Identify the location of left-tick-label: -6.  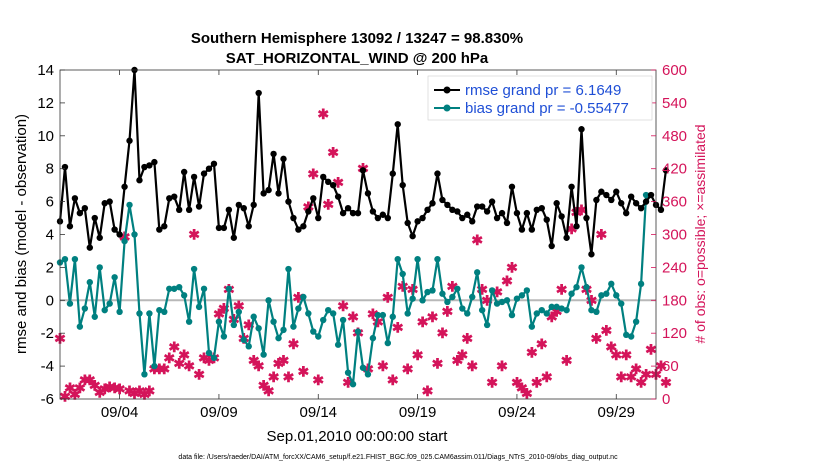
(47, 399).